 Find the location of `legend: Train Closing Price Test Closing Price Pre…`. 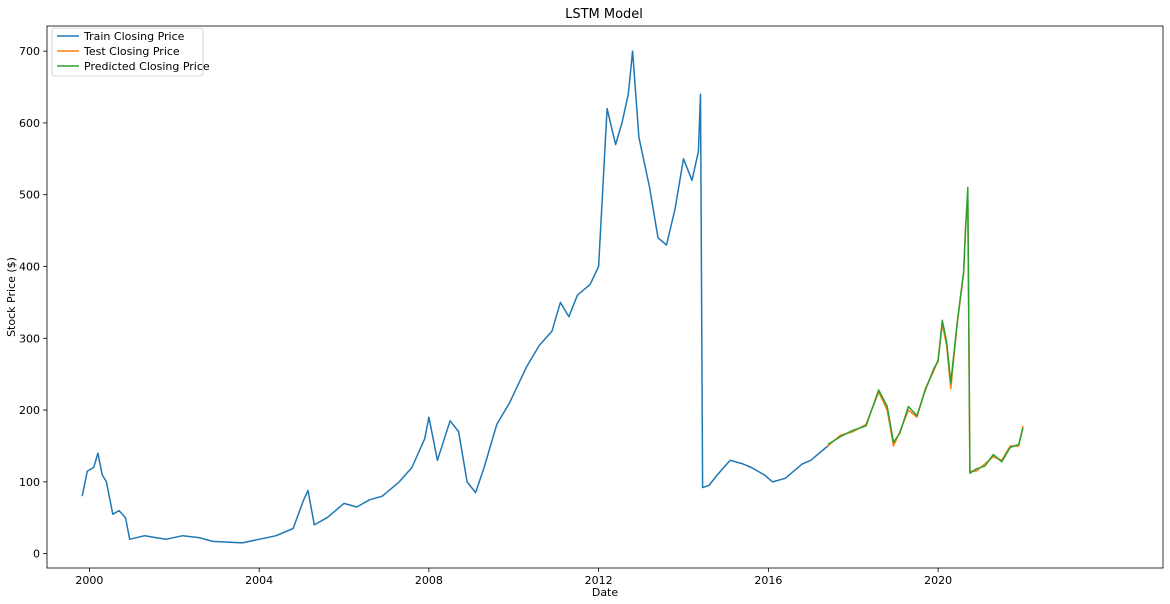

legend: Train Closing Price Test Closing Price Pre… is located at coordinates (130, 52).